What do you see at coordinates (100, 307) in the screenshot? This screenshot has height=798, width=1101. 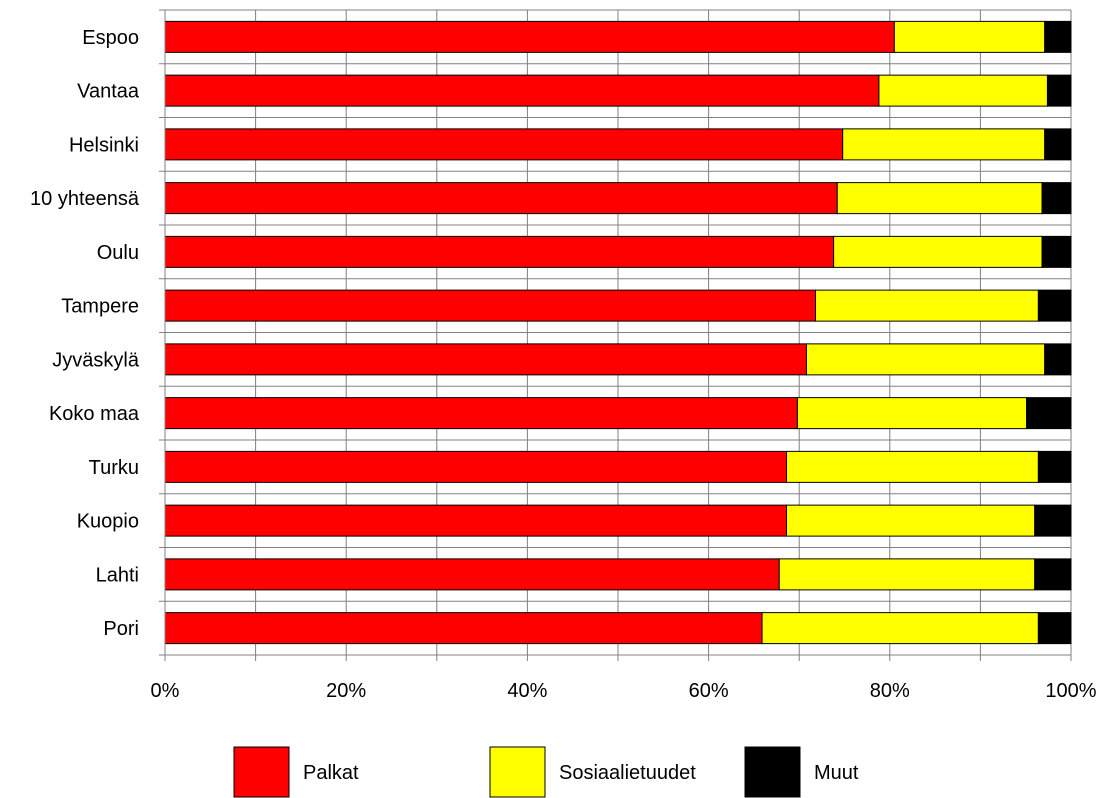 I see `category-label: Tampere` at bounding box center [100, 307].